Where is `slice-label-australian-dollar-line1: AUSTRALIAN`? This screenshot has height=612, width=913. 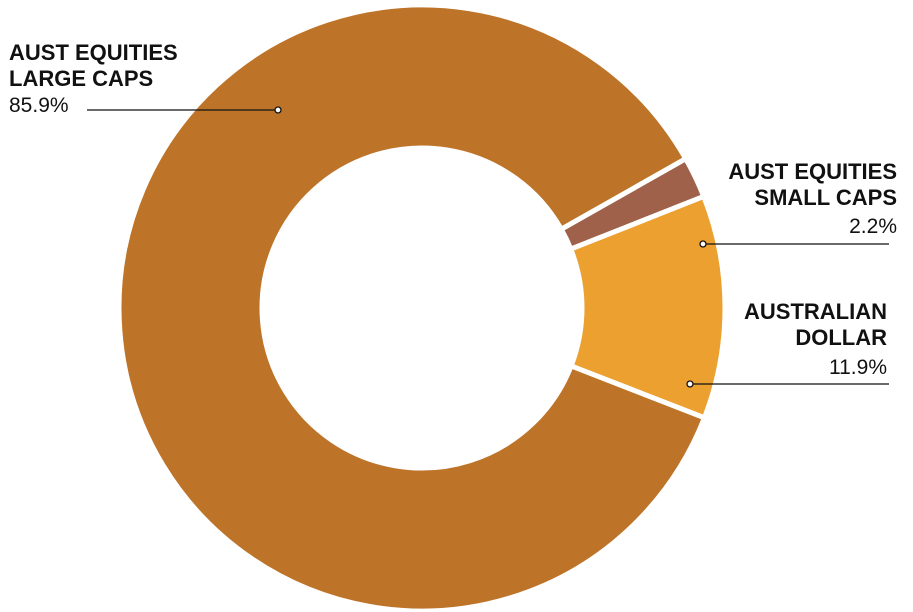 slice-label-australian-dollar-line1: AUSTRALIAN is located at coordinates (815, 311).